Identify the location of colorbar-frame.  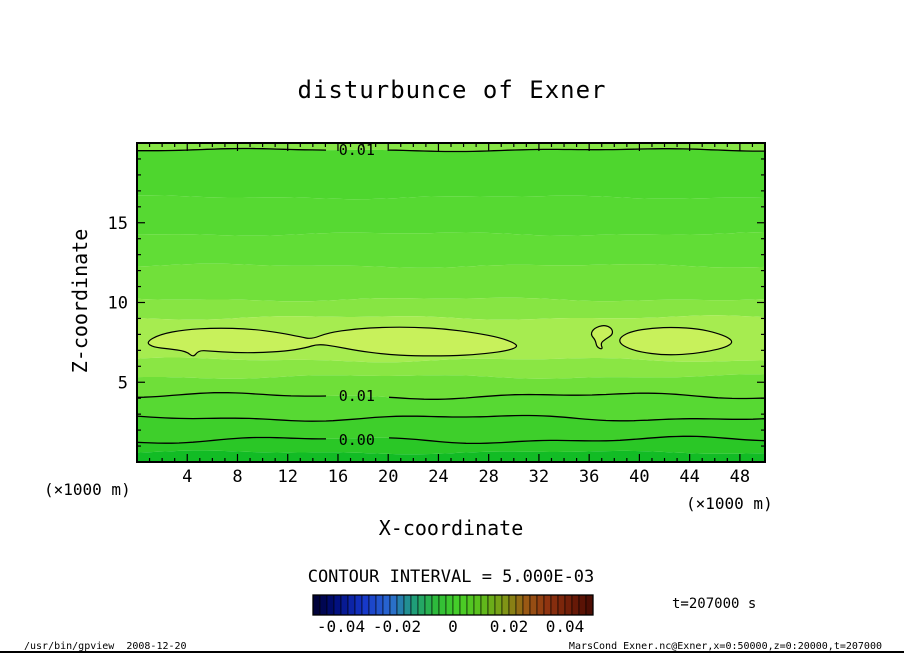
(453, 605).